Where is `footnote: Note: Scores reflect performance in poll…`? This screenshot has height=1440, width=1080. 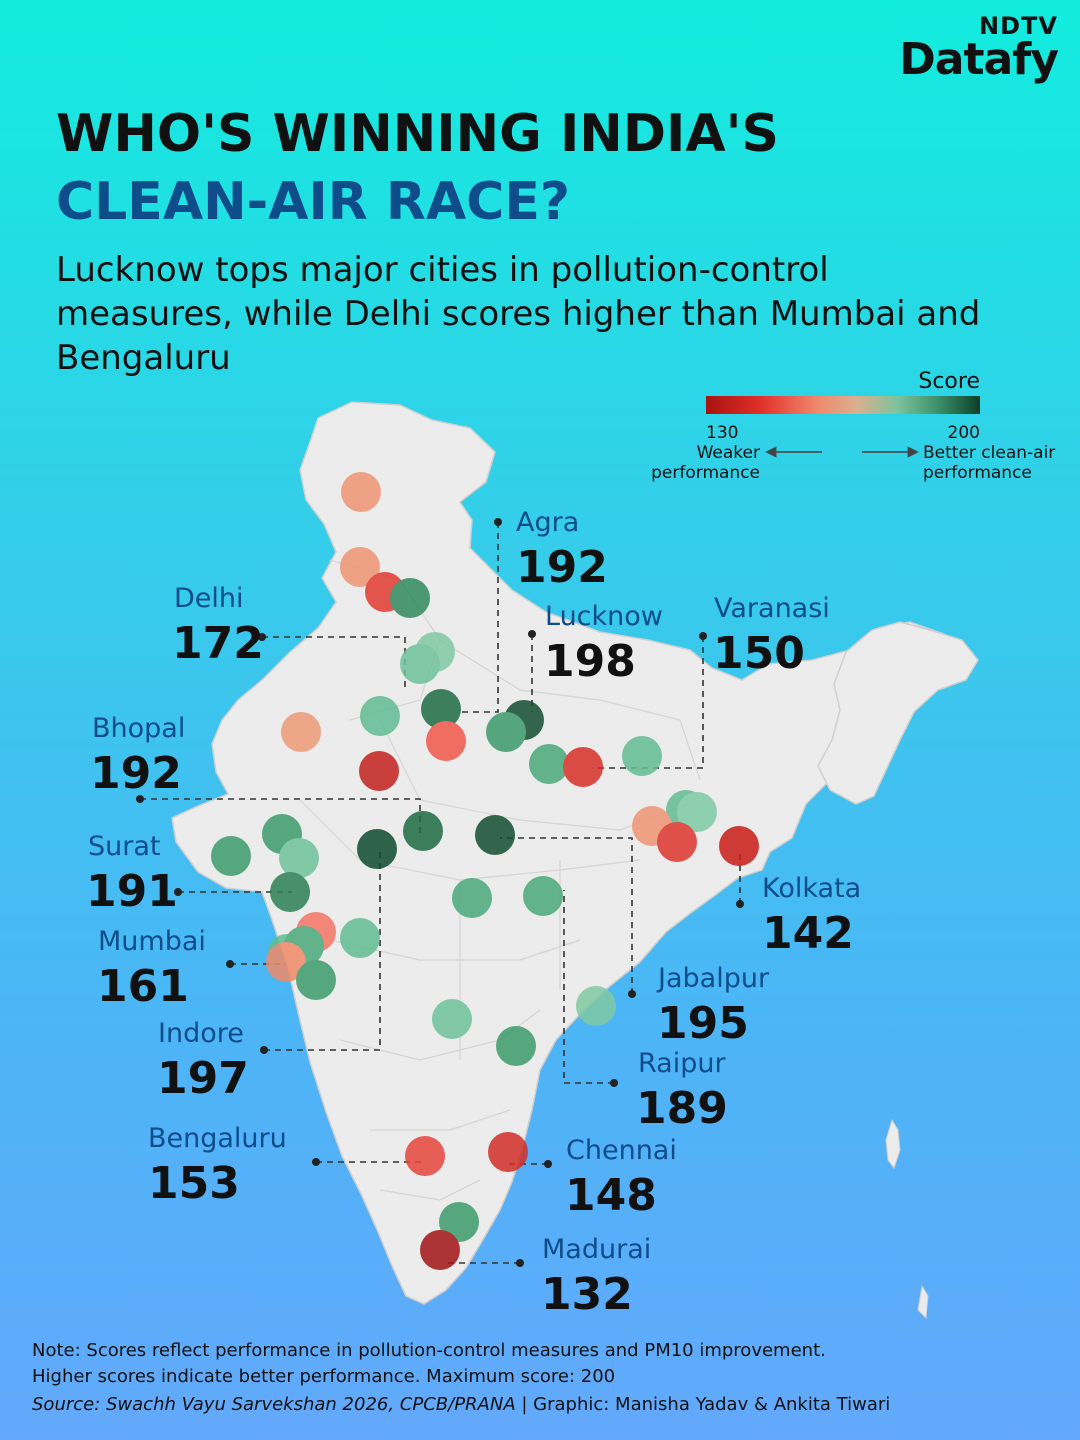 footnote: Note: Scores reflect performance in poll… is located at coordinates (429, 1364).